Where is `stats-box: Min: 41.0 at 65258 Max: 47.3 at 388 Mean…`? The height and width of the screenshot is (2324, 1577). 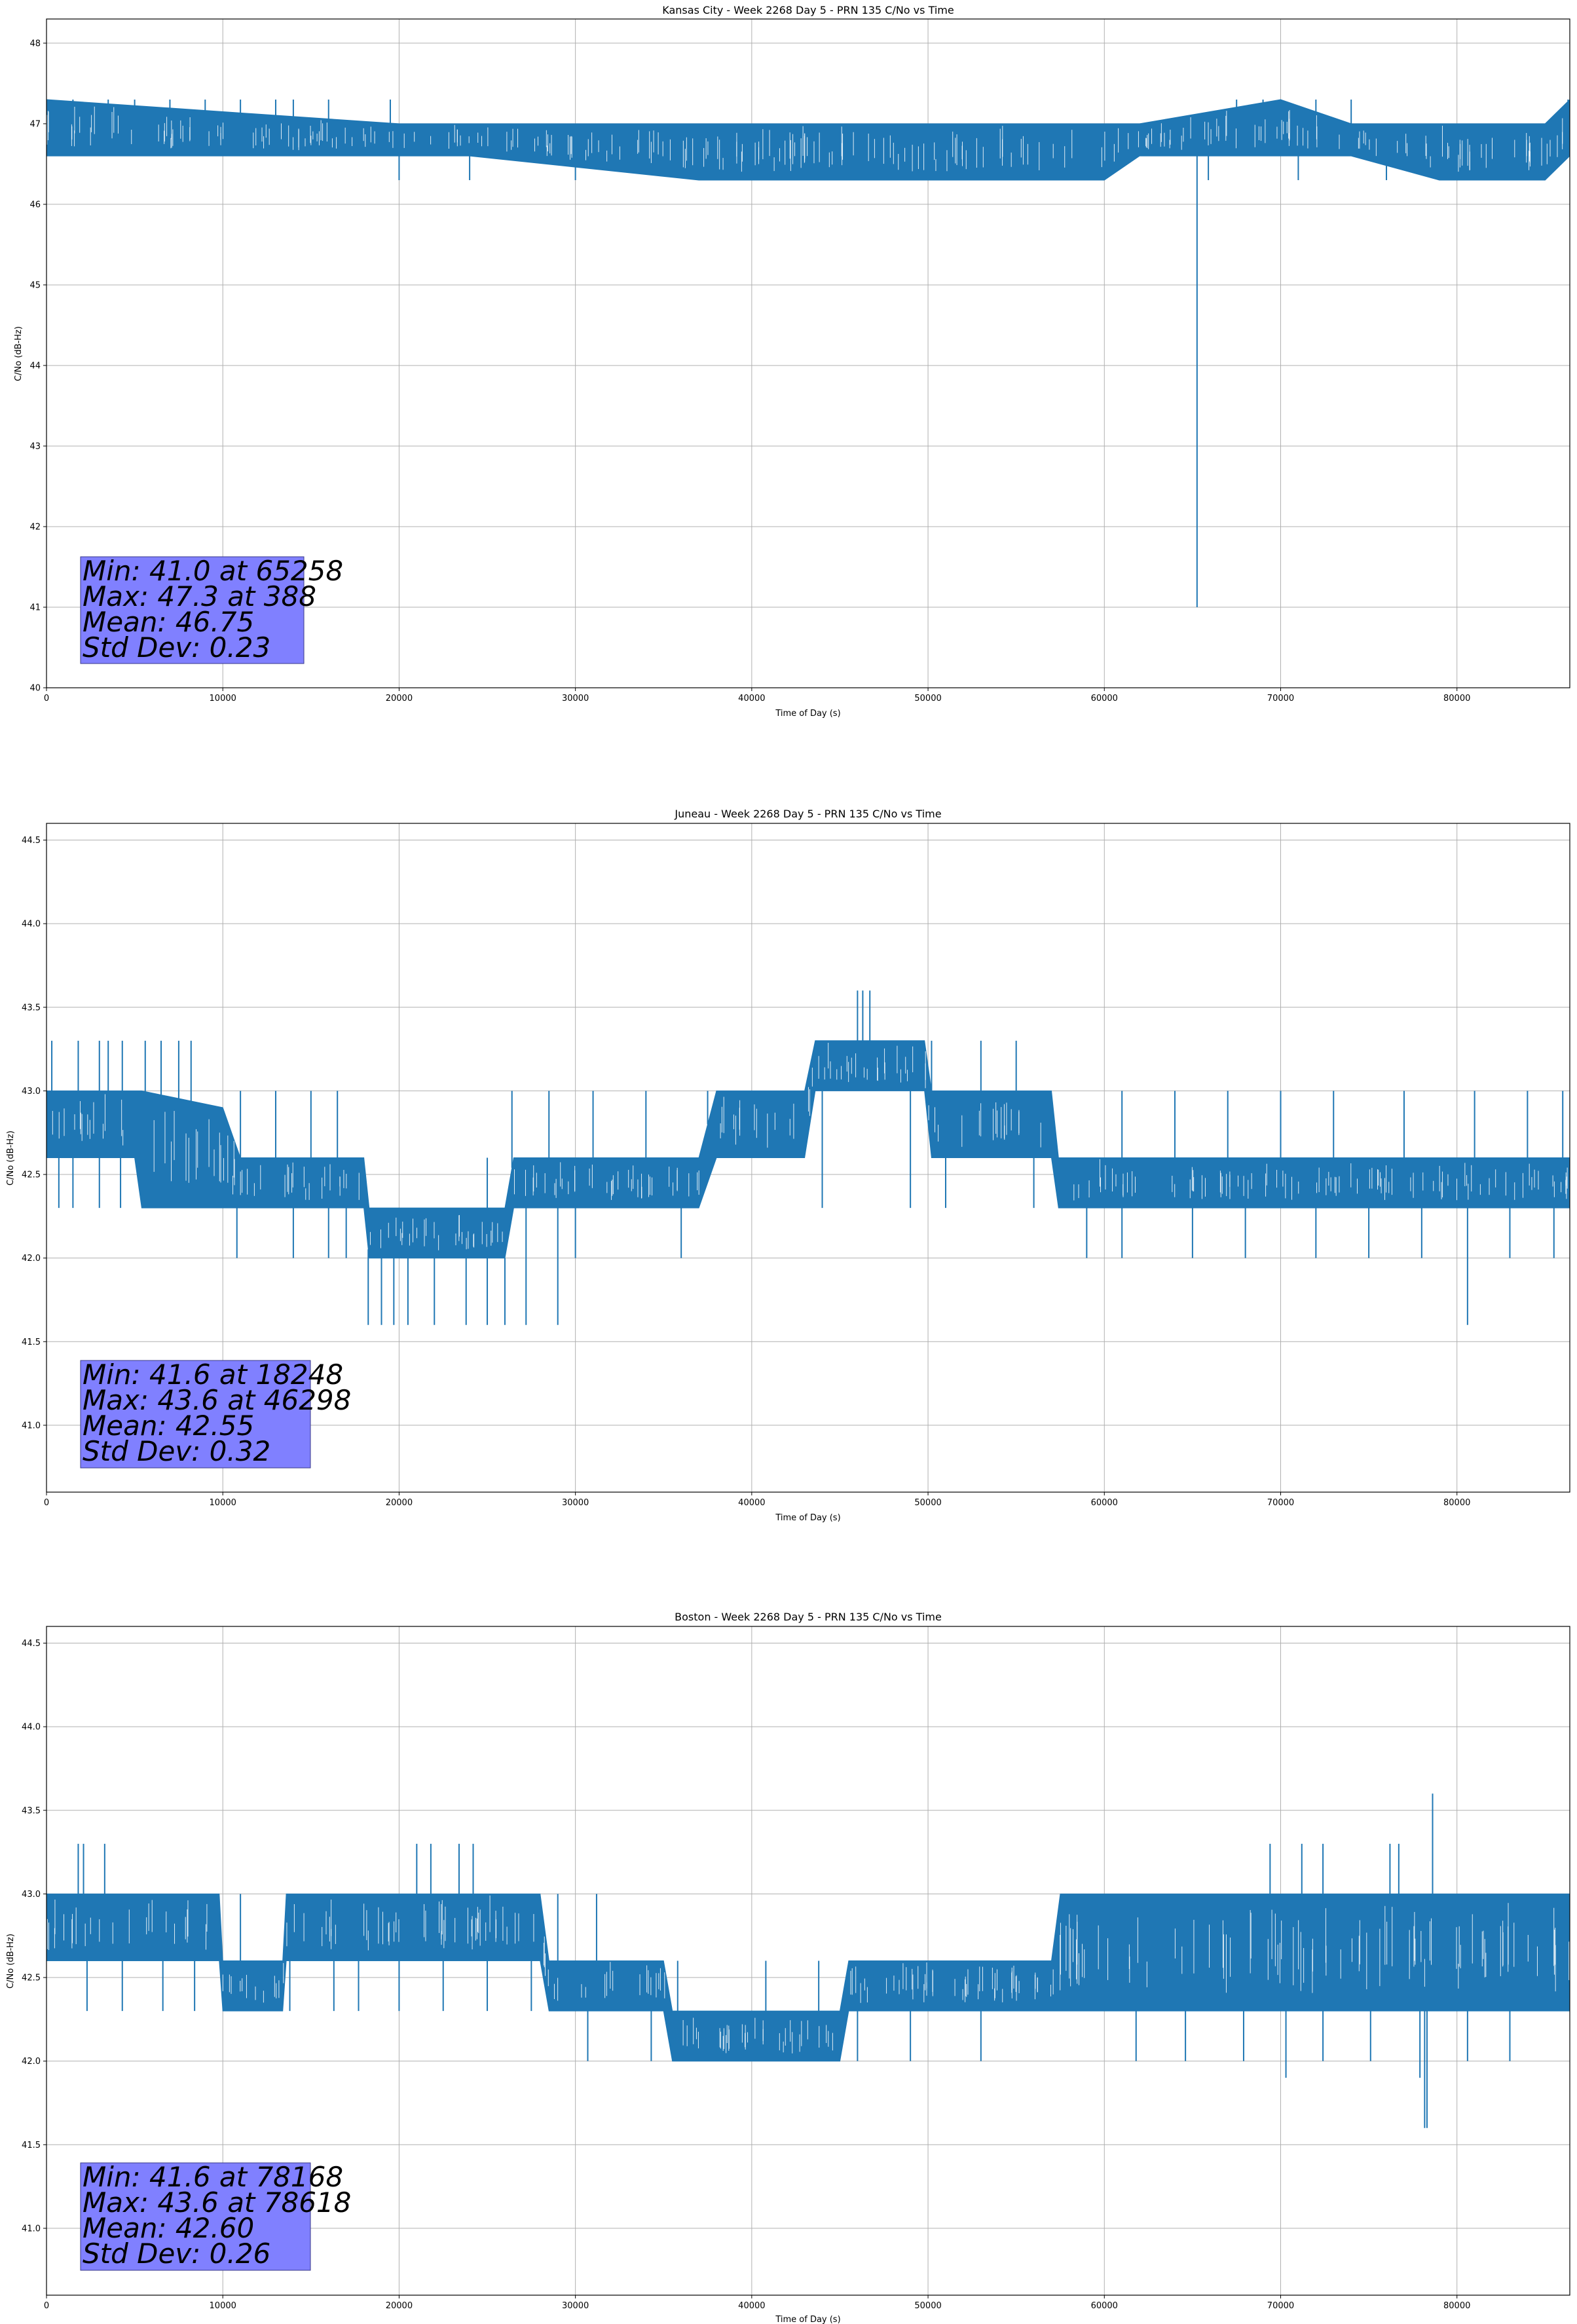
stats-box: Min: 41.0 at 65258 Max: 47.3 at 388 Mean… is located at coordinates (211, 609).